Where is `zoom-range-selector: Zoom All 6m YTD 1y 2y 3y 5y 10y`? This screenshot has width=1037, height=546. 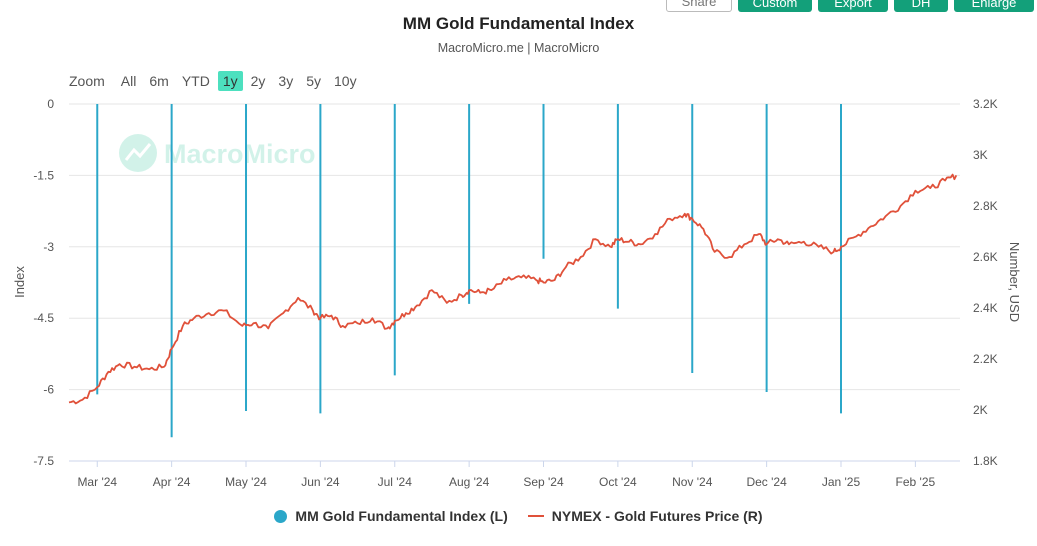 zoom-range-selector: Zoom All 6m YTD 1y 2y 3y 5y 10y is located at coordinates (217, 81).